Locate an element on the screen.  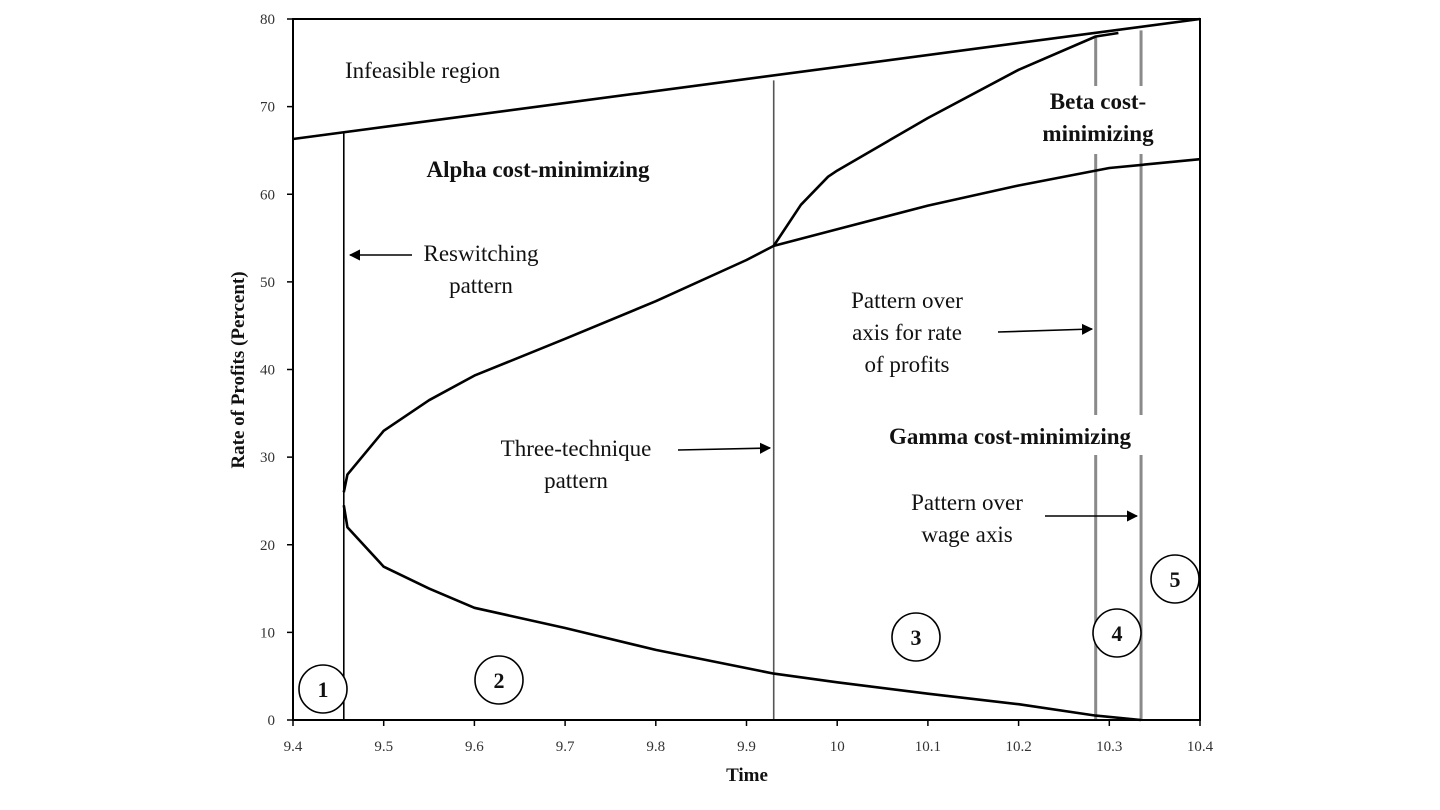
y-tick-label: 40 is located at coordinates (267, 371).